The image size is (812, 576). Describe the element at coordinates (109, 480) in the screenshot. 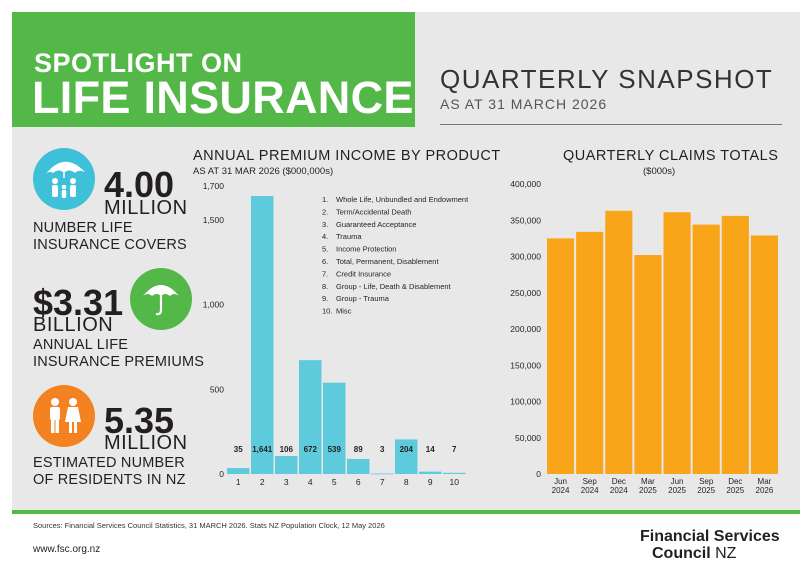

I see `residents-desc-line2: OF RESIDENTS IN NZ` at that location.